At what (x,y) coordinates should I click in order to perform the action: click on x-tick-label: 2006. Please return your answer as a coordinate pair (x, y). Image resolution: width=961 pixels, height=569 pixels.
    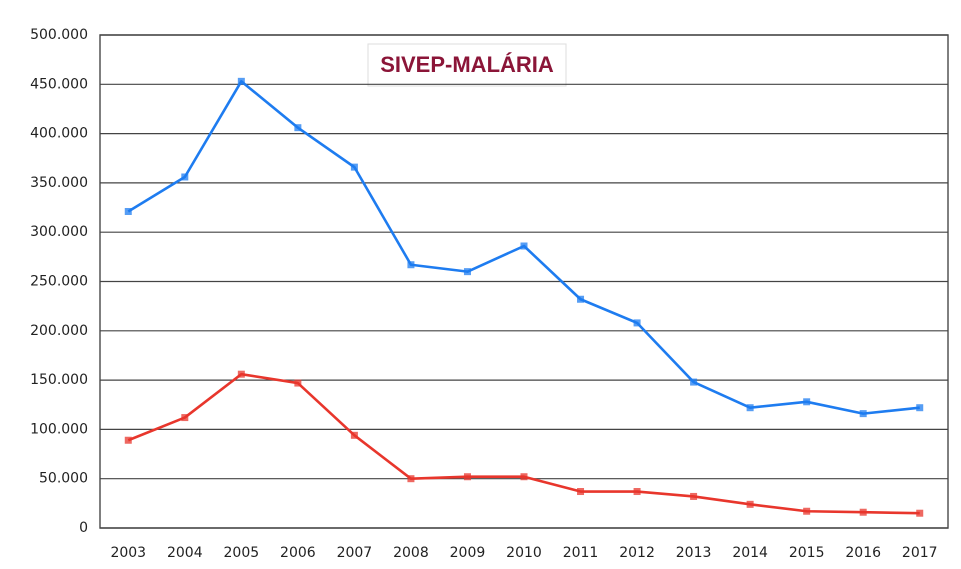
    Looking at the image, I should click on (298, 553).